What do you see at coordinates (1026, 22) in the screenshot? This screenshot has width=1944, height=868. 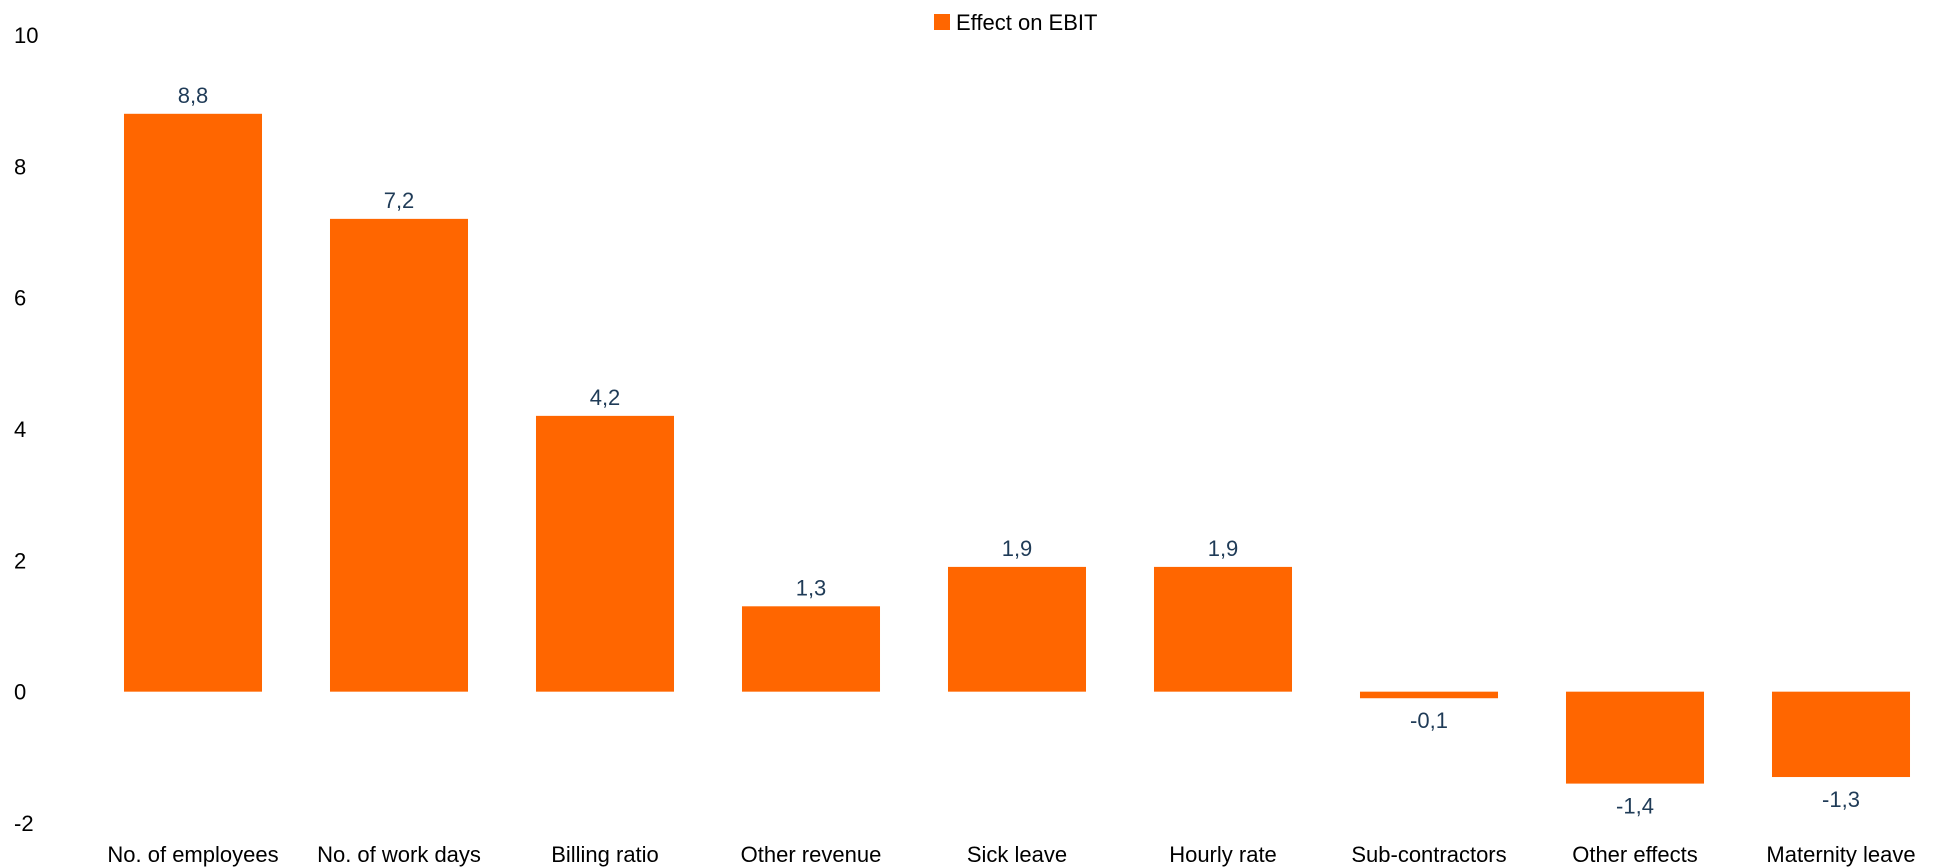 I see `legend-label: Effect on EBIT` at bounding box center [1026, 22].